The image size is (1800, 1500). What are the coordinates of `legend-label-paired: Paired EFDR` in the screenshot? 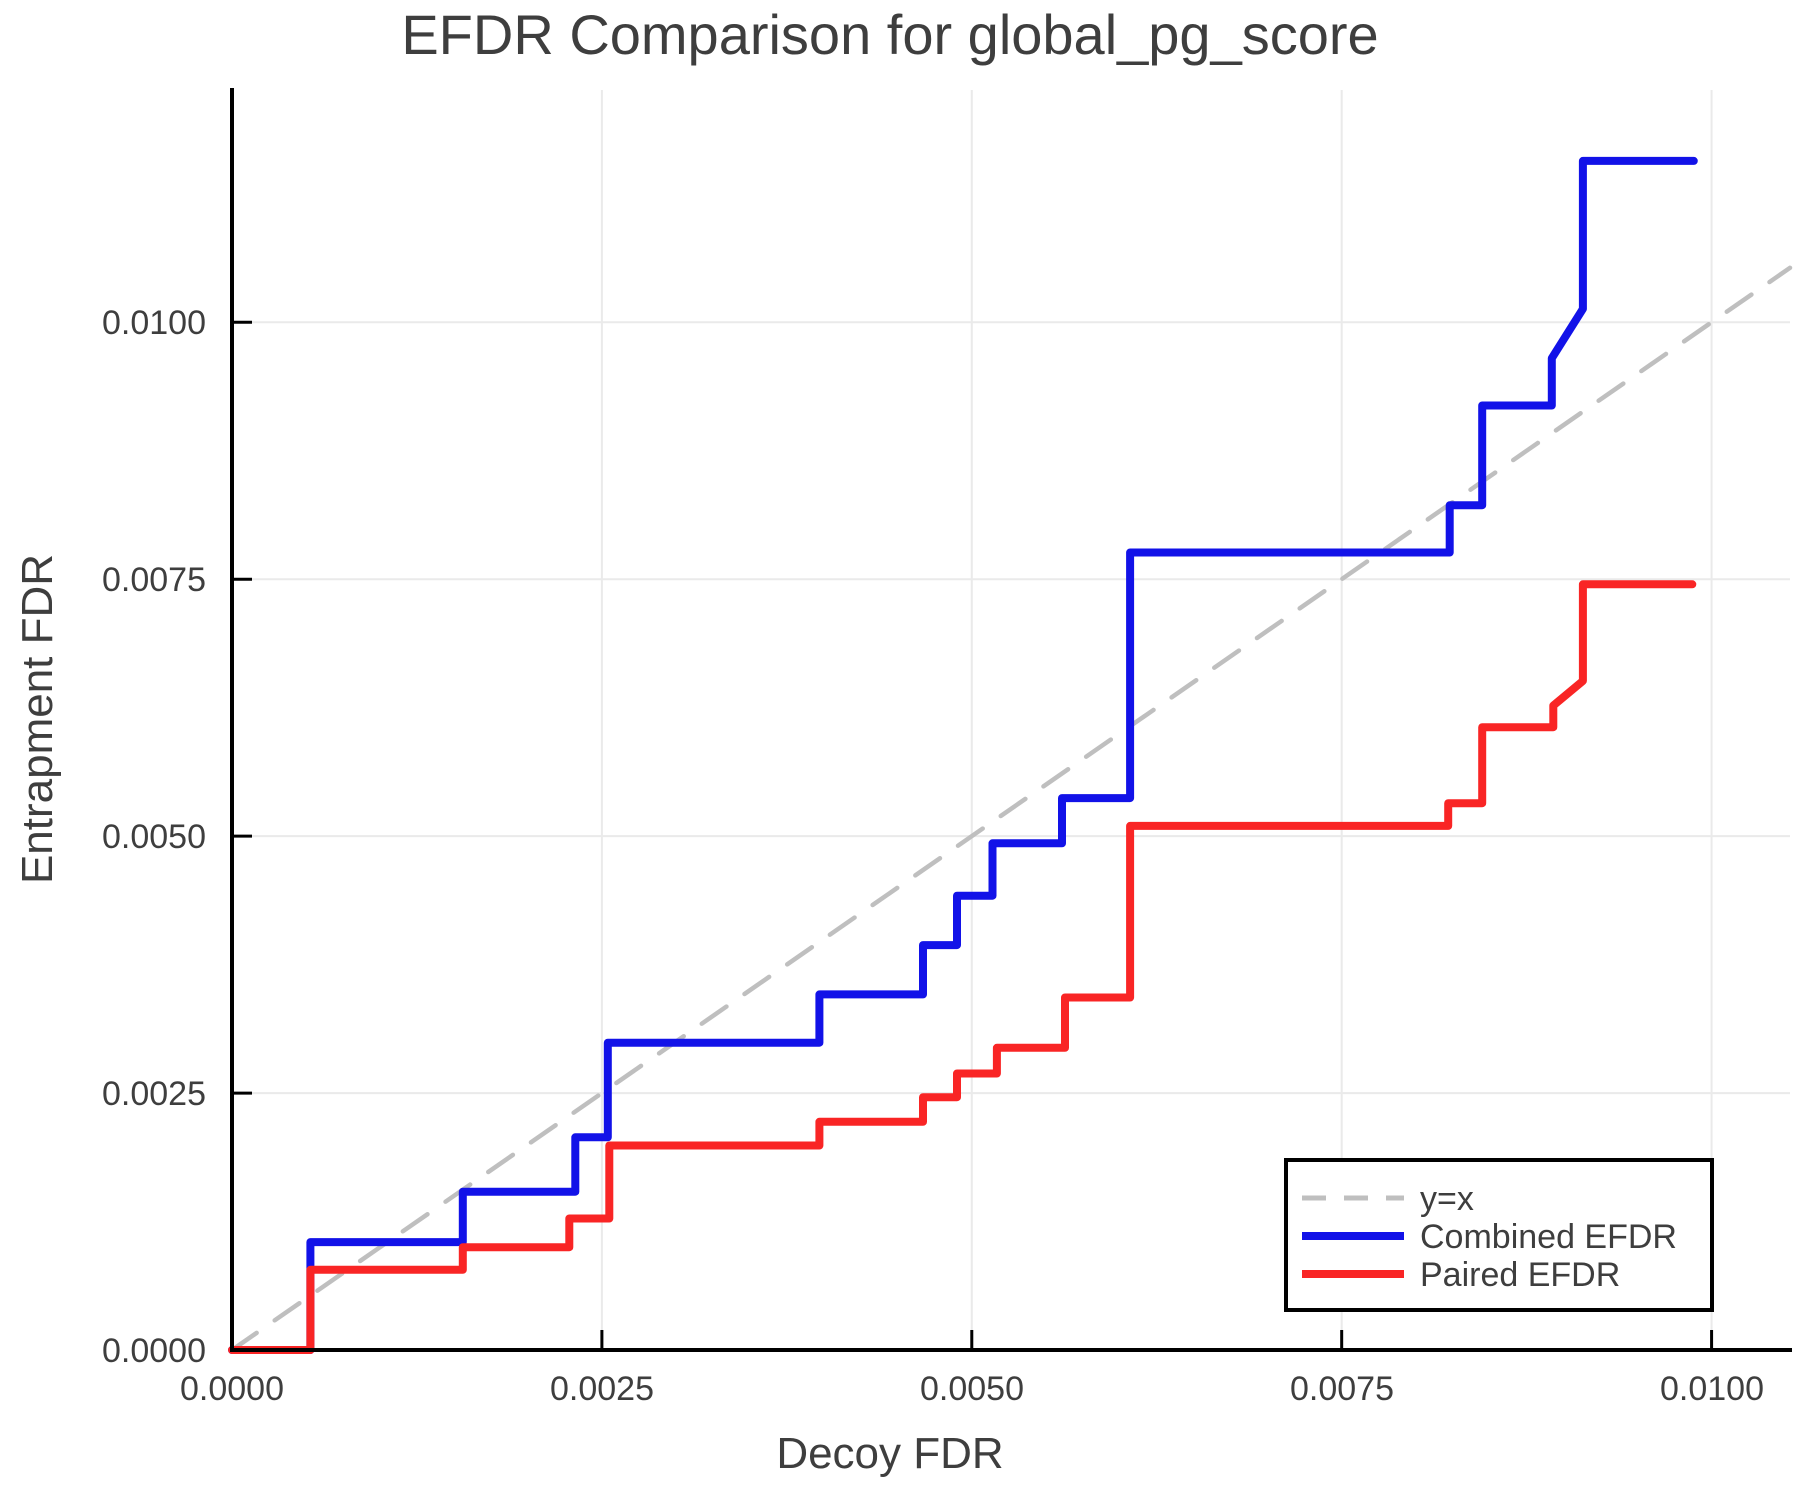 It's located at (1520, 1275).